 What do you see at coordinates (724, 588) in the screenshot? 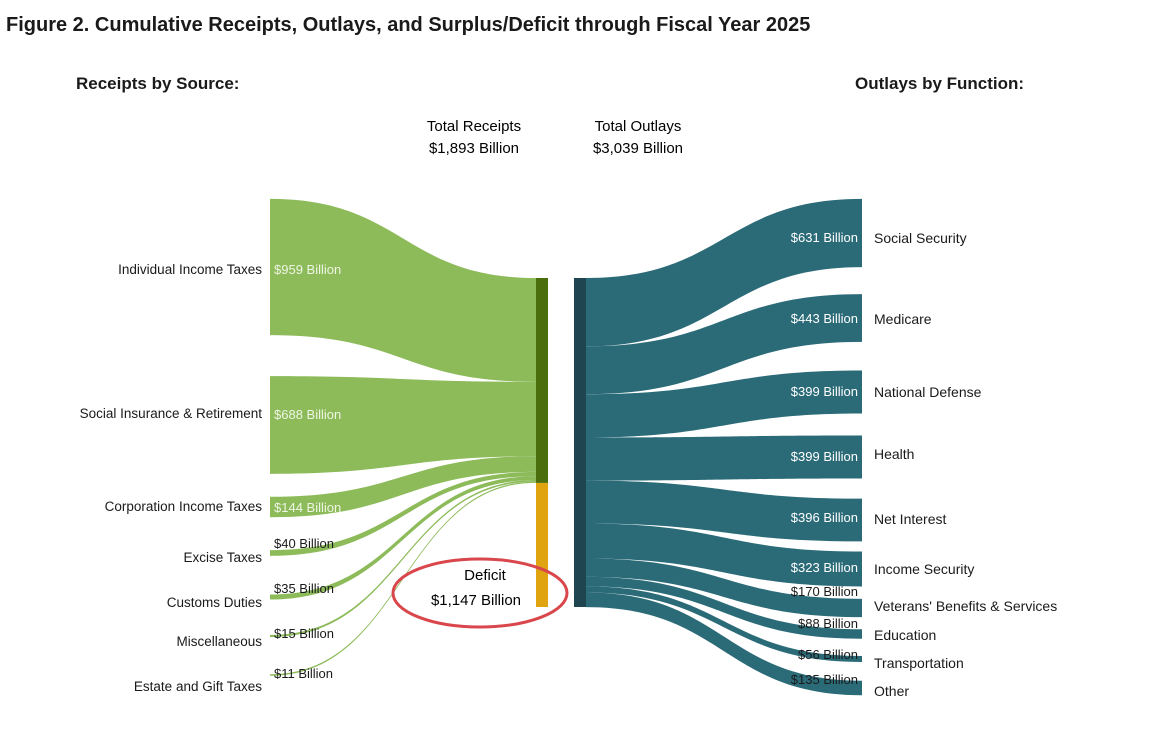
I see `outlay-flow-veterans-benefits-services` at bounding box center [724, 588].